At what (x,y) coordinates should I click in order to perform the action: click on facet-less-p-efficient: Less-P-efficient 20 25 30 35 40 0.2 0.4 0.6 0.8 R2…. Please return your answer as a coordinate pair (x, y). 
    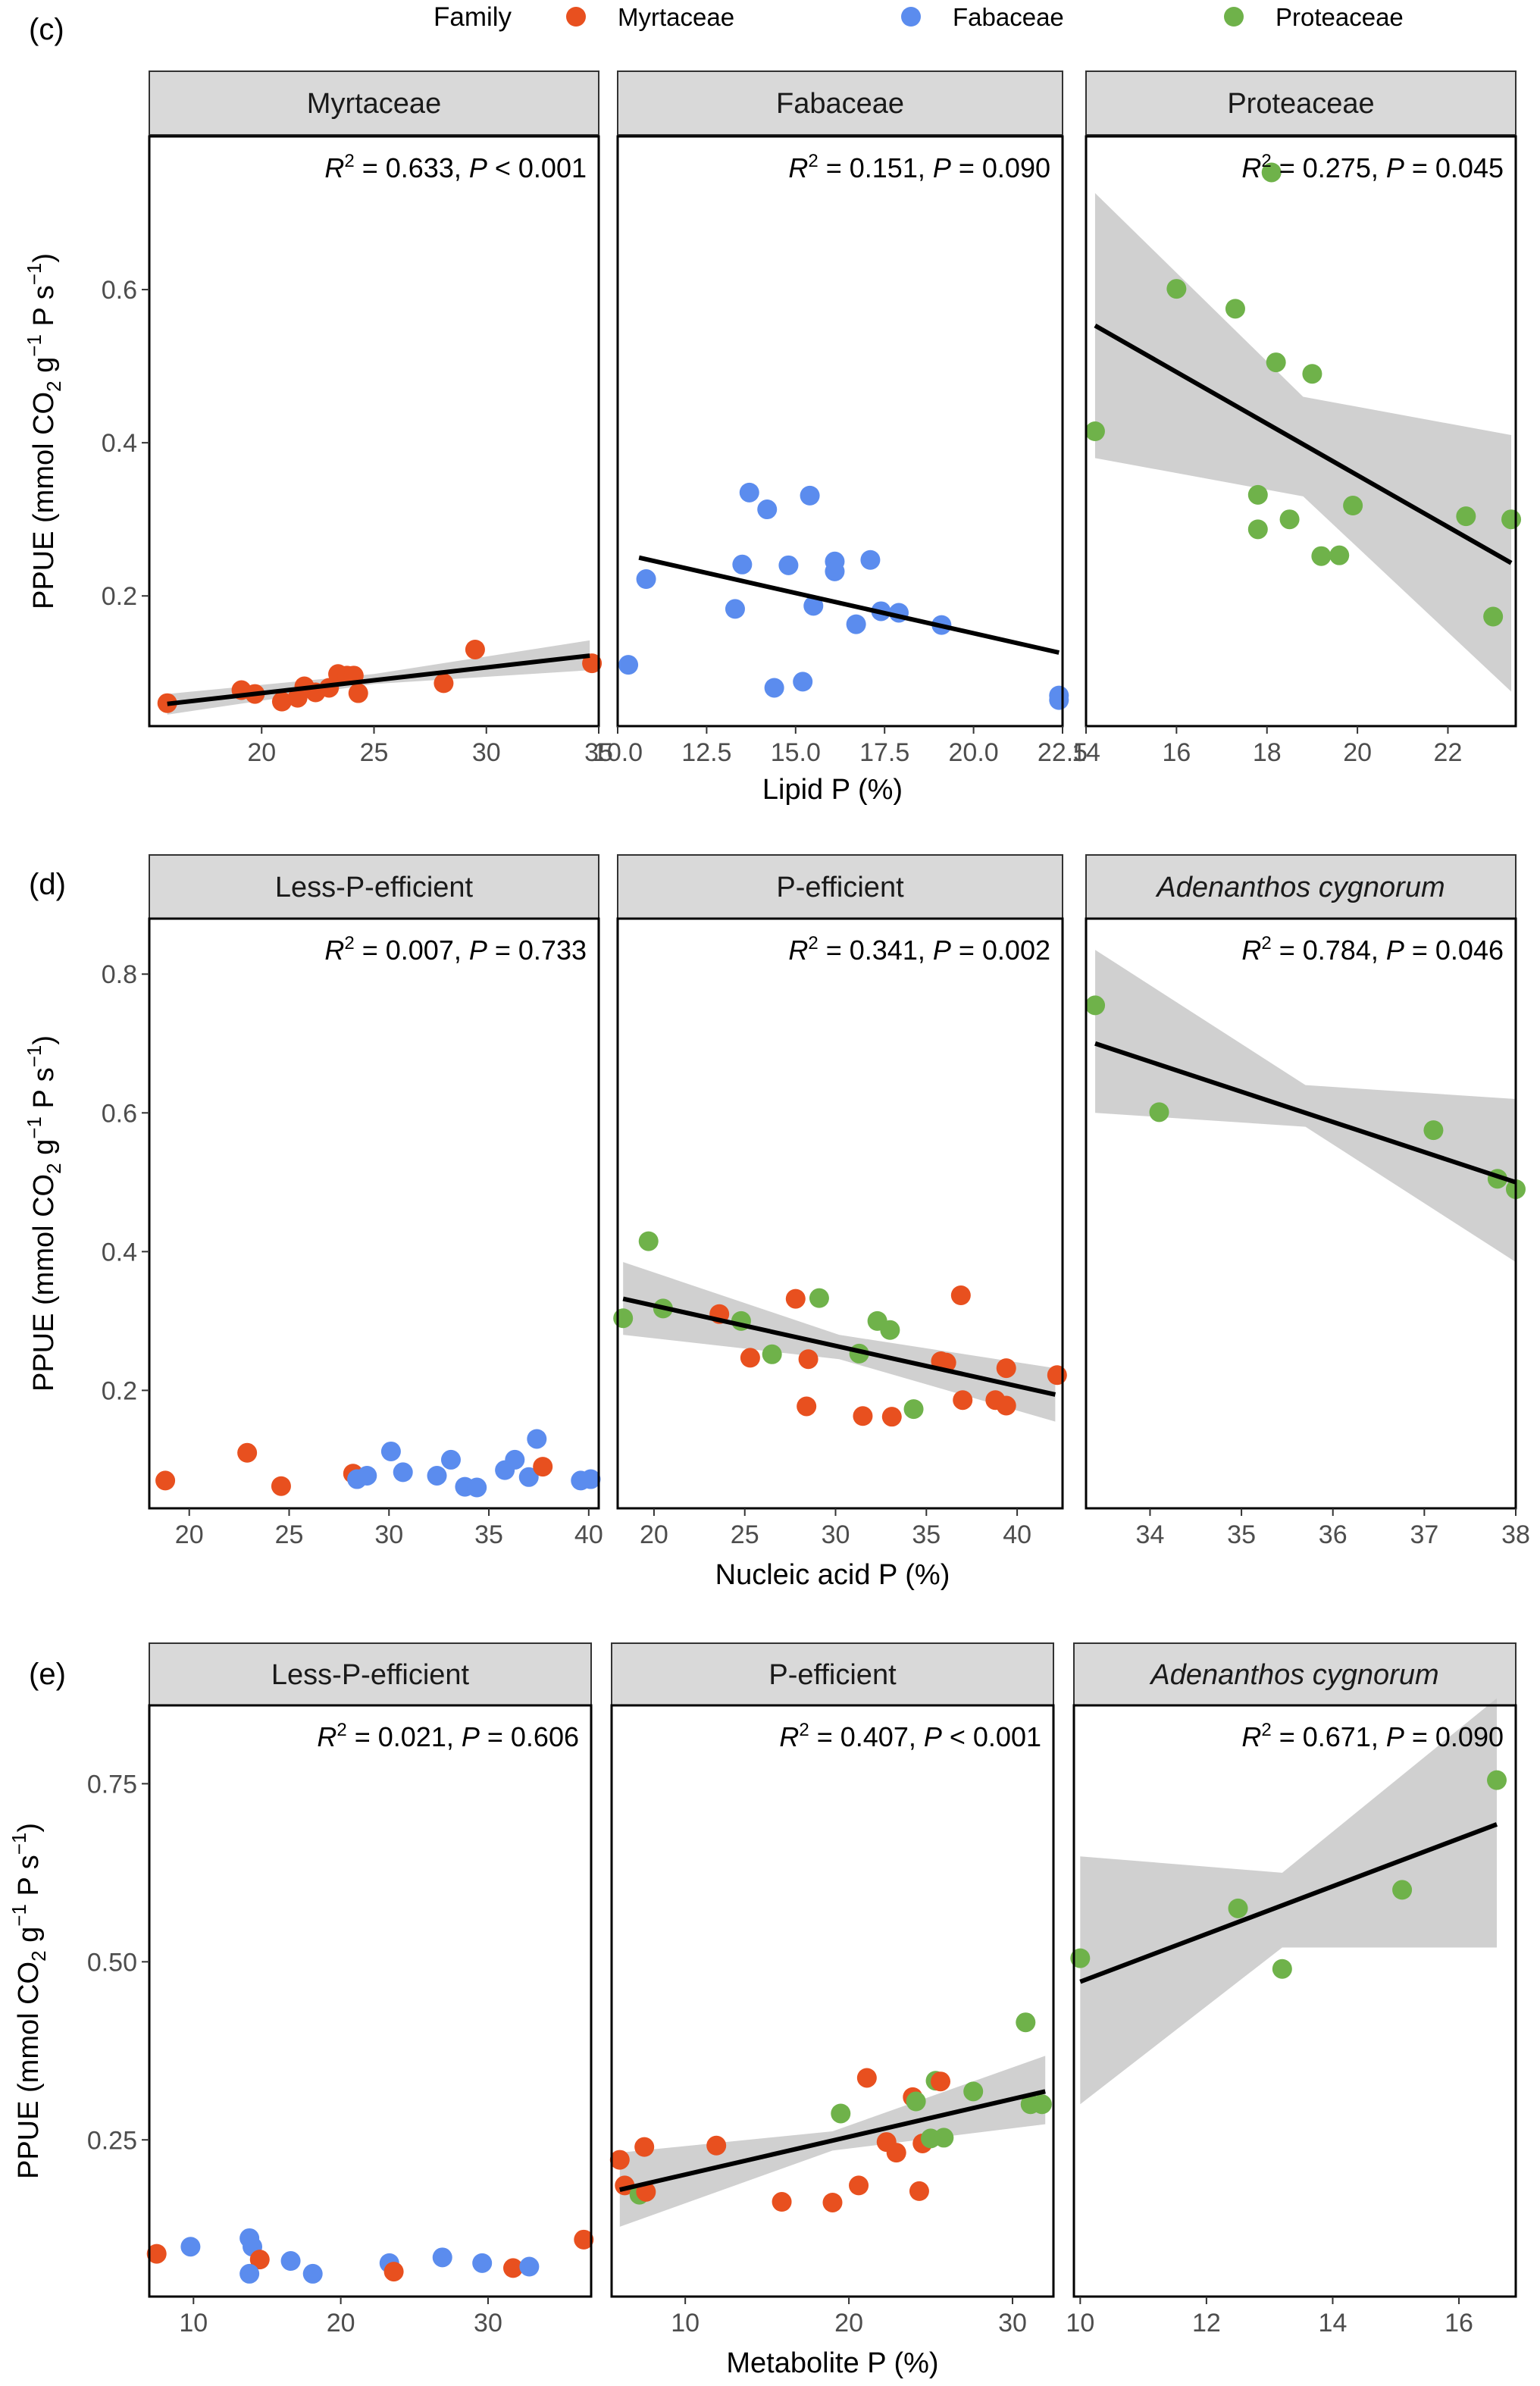
    Looking at the image, I should click on (352, 1201).